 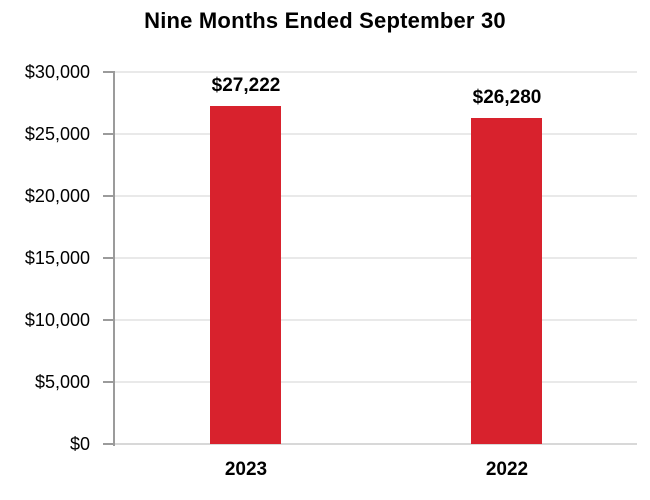 I want to click on chart-title: Nine Months Ended September 30, so click(x=325, y=20).